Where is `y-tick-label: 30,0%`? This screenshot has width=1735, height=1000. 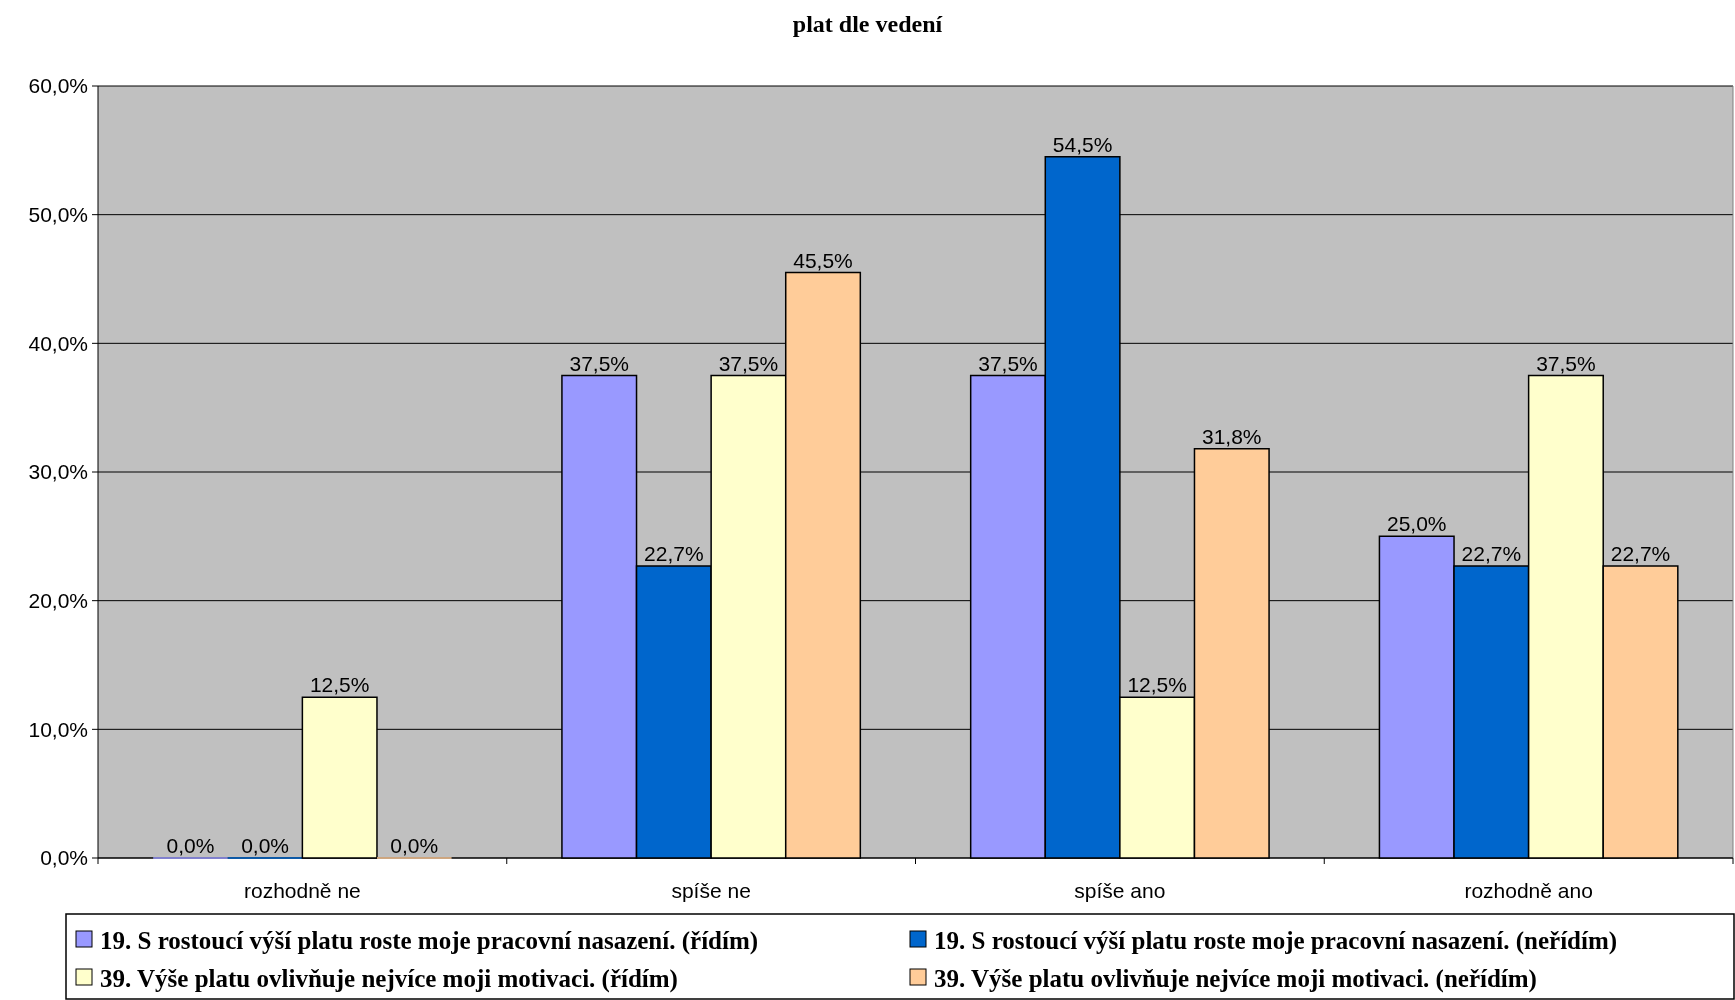 y-tick-label: 30,0% is located at coordinates (58, 472).